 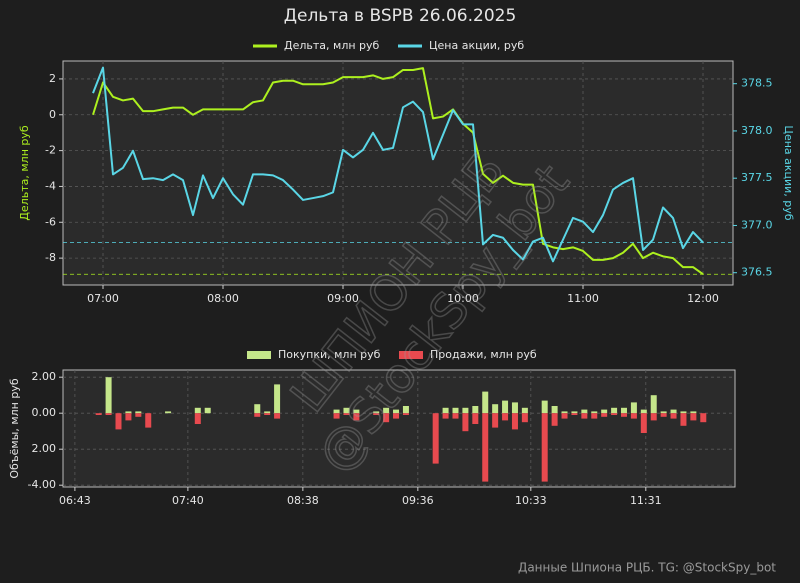 I want to click on legend-label: Дельта, млн руб, so click(x=332, y=45).